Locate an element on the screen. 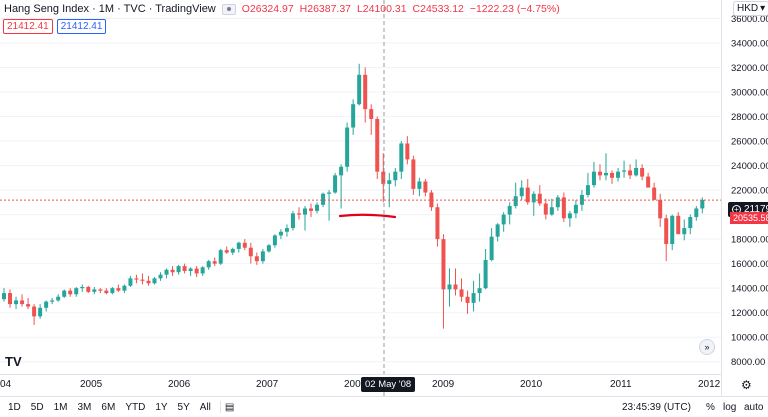 The width and height of the screenshot is (768, 417). utc-clock: 23:45:39 (UTC) is located at coordinates (656, 407).